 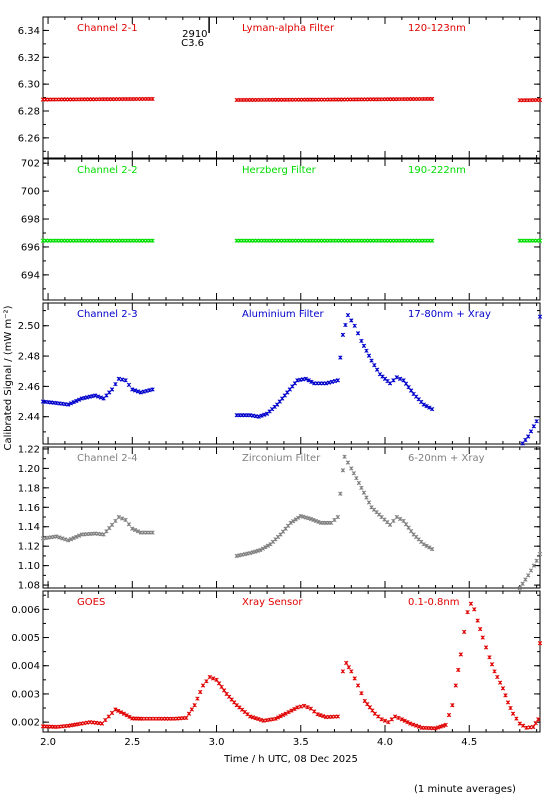 What do you see at coordinates (30, 164) in the screenshot?
I see `y-tick-label: 702` at bounding box center [30, 164].